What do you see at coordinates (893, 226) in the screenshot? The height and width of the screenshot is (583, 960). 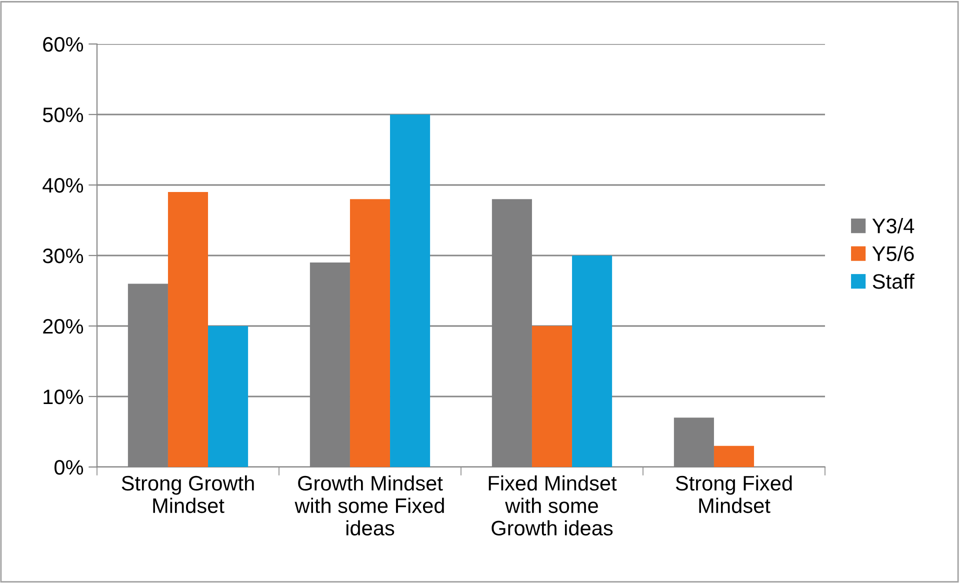 I see `legend-label: Y3/4` at bounding box center [893, 226].